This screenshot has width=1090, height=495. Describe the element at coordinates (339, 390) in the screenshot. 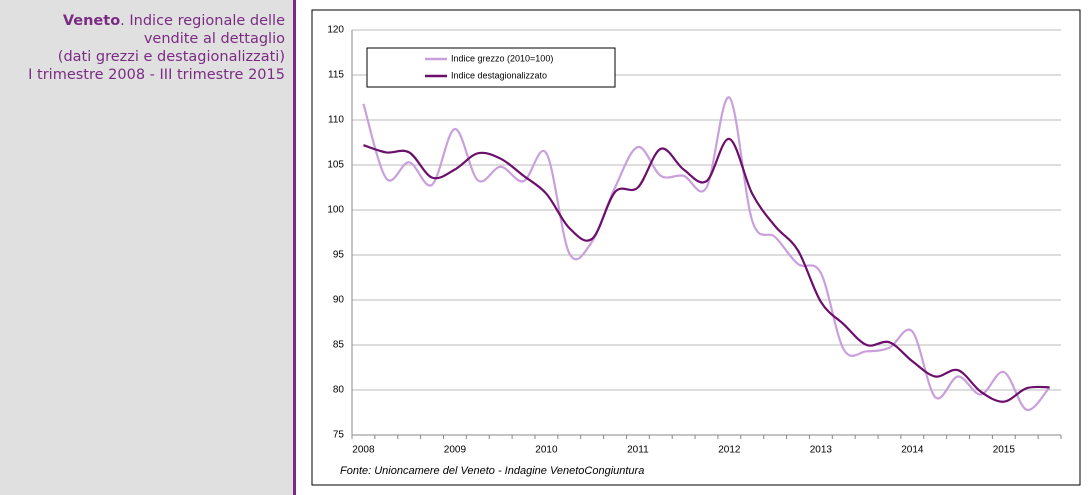

I see `y-tick-label: 80` at that location.